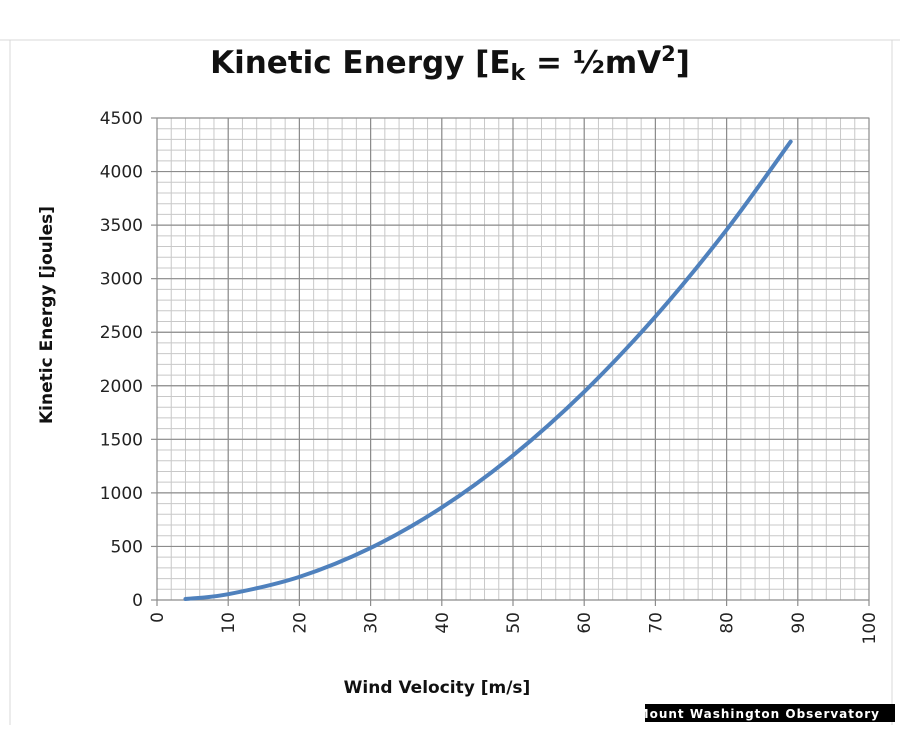  What do you see at coordinates (121, 226) in the screenshot?
I see `y-tick-label: 3500` at bounding box center [121, 226].